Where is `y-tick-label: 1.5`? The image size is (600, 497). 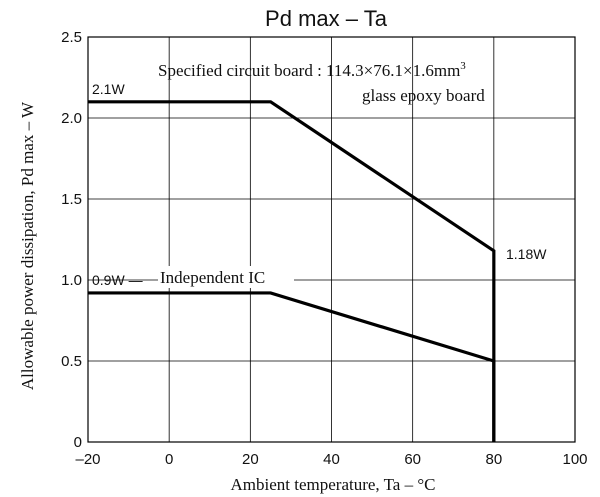
y-tick-label: 1.5 is located at coordinates (71, 199).